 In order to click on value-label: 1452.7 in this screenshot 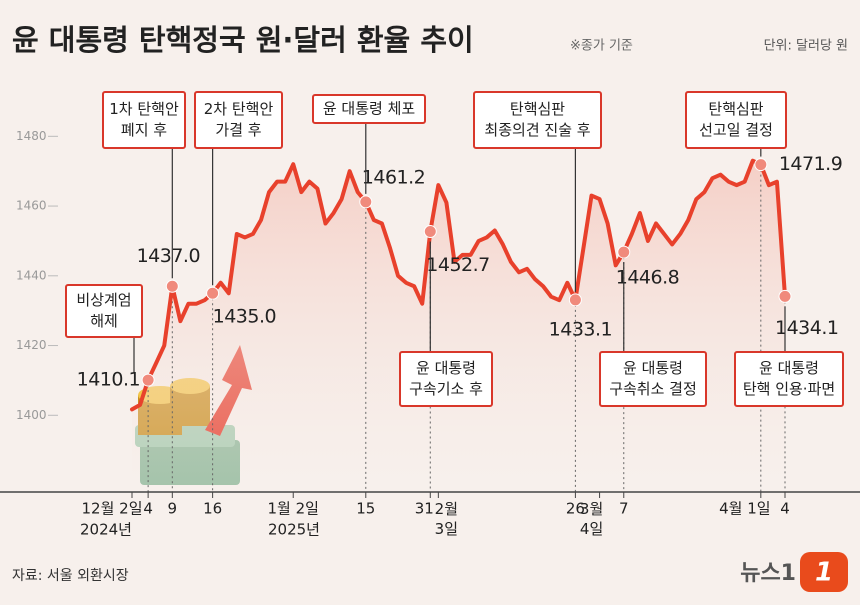, I will do `click(457, 265)`.